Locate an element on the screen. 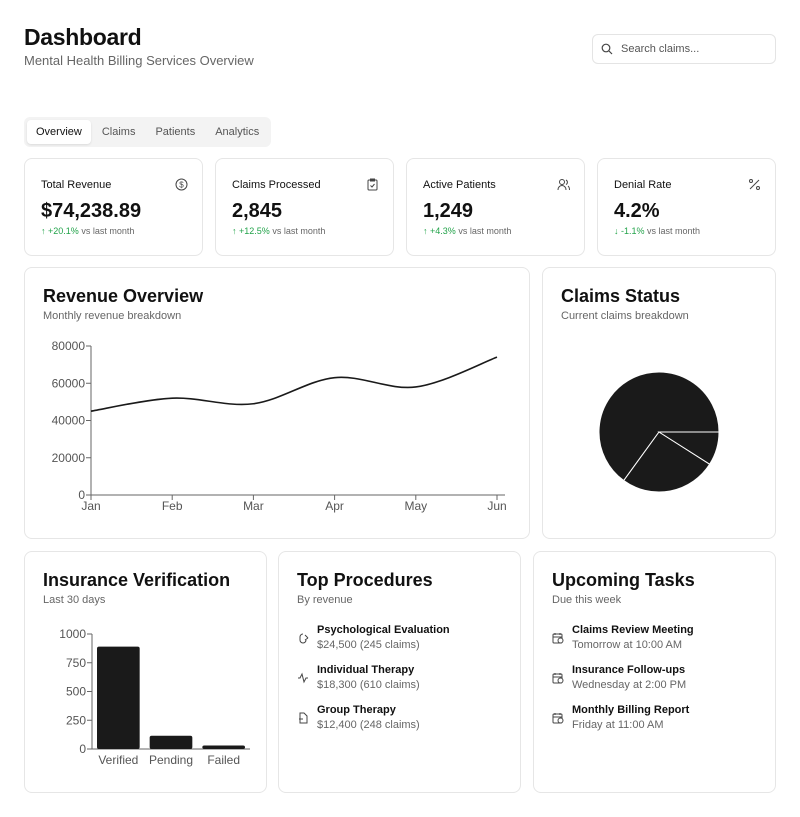  item-detail: $18,300 (610 claims) is located at coordinates (368, 685).